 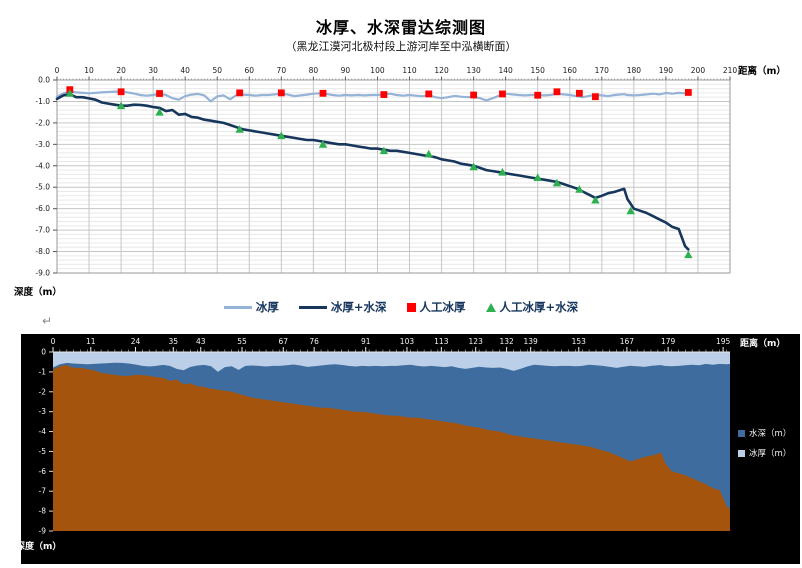 I want to click on y-tick-label: -2.0, so click(x=42, y=122).